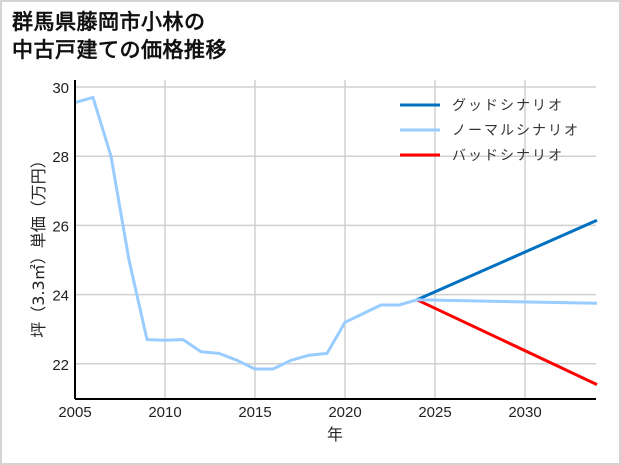 The height and width of the screenshot is (465, 621). Describe the element at coordinates (38, 244) in the screenshot. I see `y-axis-label: 坪（3.3㎡）単価（万円）` at that location.